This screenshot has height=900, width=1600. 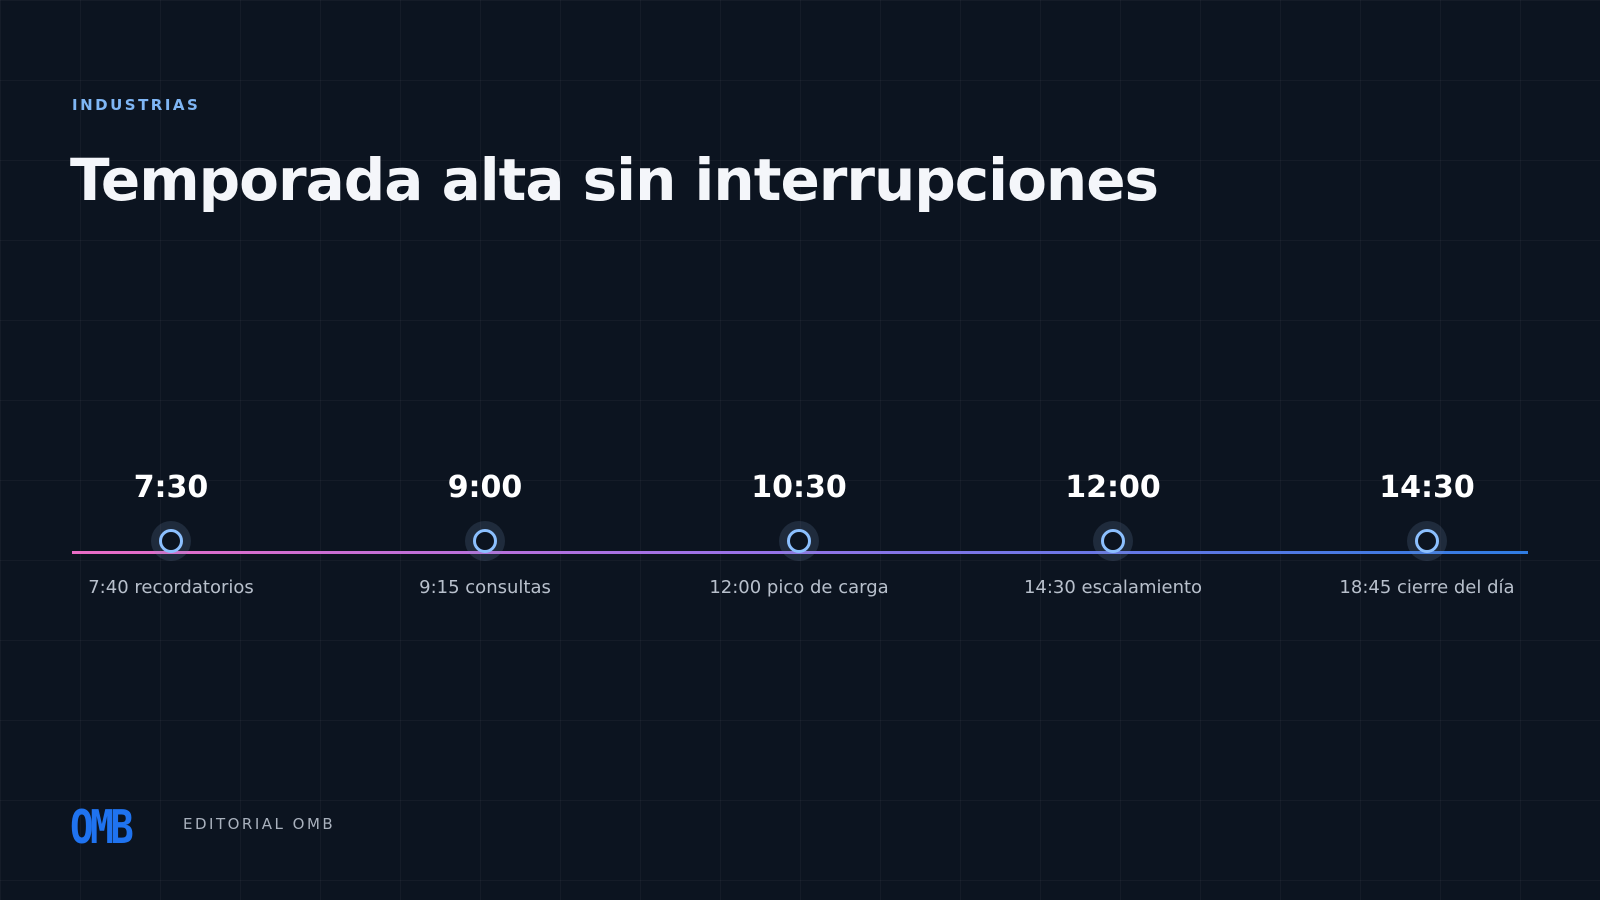 What do you see at coordinates (1427, 487) in the screenshot?
I see `milestone-time: 14:30` at bounding box center [1427, 487].